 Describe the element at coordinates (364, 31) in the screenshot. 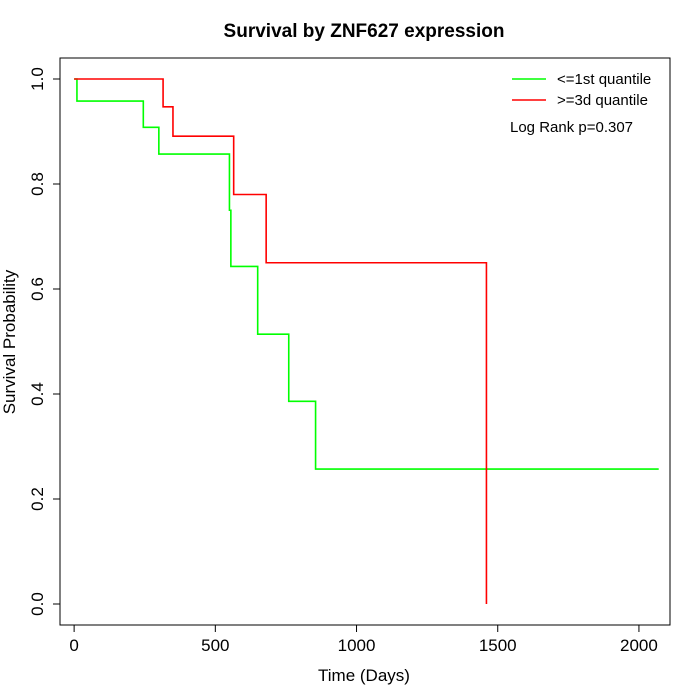

I see `chart-title: Survival by ZNF627 expression` at that location.